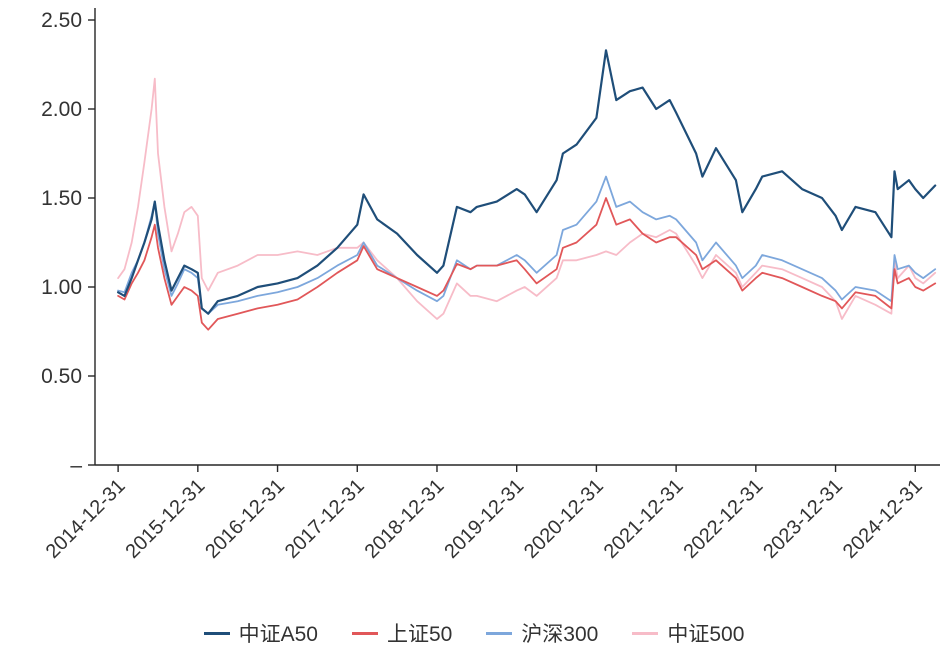  Describe the element at coordinates (86, 519) in the screenshot. I see `svg-text: 2014-12-31` at that location.